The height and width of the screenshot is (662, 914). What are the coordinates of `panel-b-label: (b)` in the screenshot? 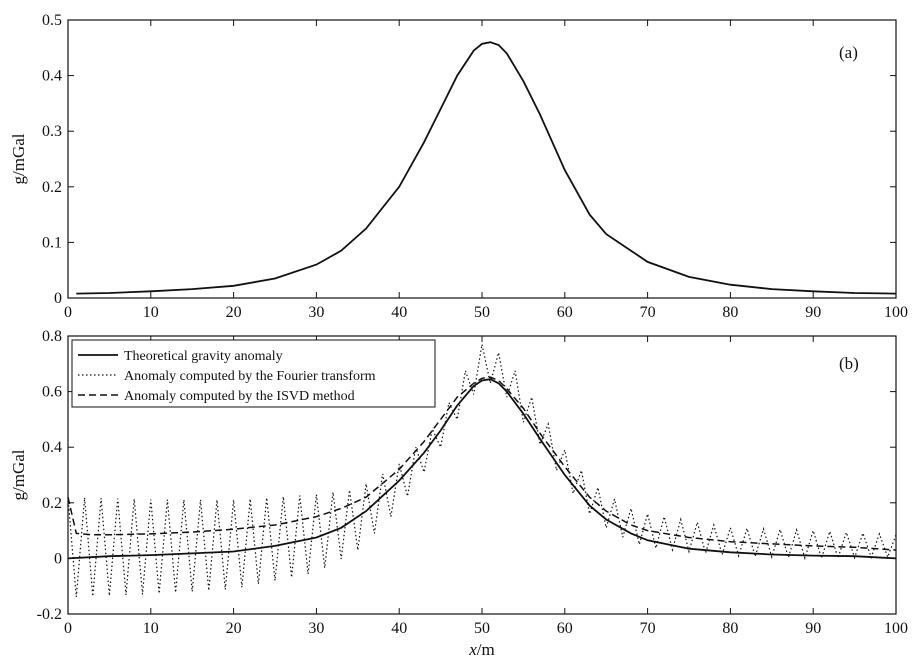 It's located at (849, 363).